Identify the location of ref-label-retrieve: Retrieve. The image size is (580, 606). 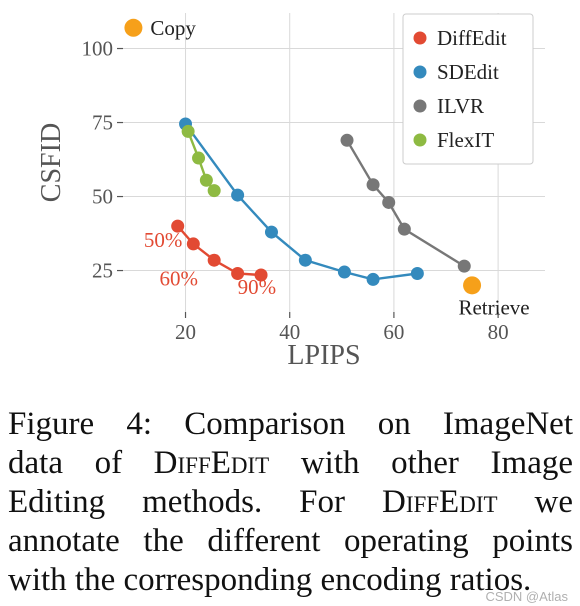
(493, 307).